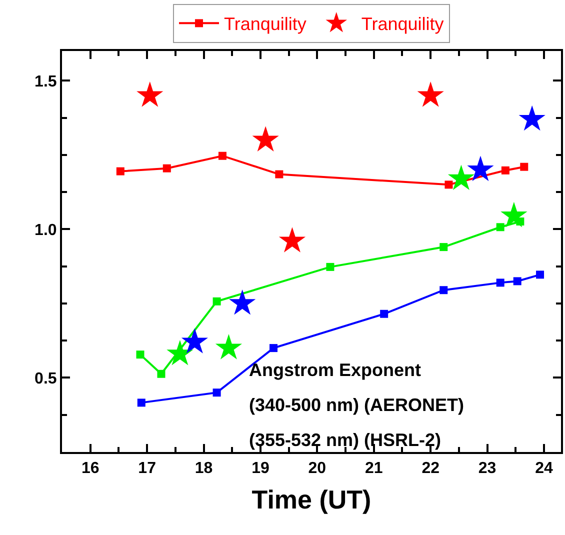 This screenshot has width=565, height=535. Describe the element at coordinates (317, 469) in the screenshot. I see `x-tick-label: 20` at that location.